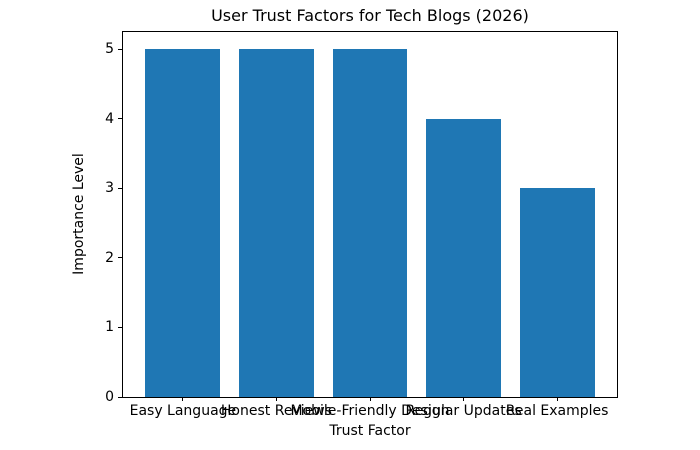 The image size is (700, 450). What do you see at coordinates (557, 411) in the screenshot?
I see `x-tick-label: Real Examples` at bounding box center [557, 411].